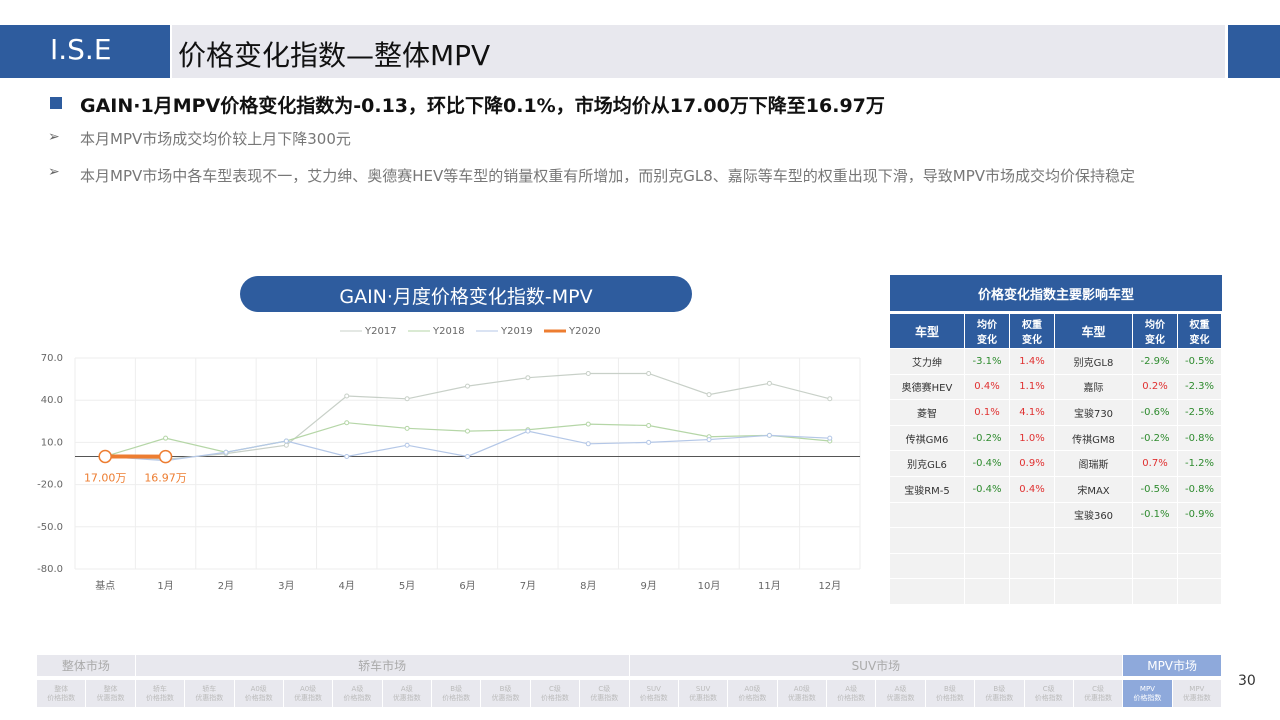  What do you see at coordinates (1094, 362) in the screenshot?
I see `table-cell: 别克GL8` at bounding box center [1094, 362].